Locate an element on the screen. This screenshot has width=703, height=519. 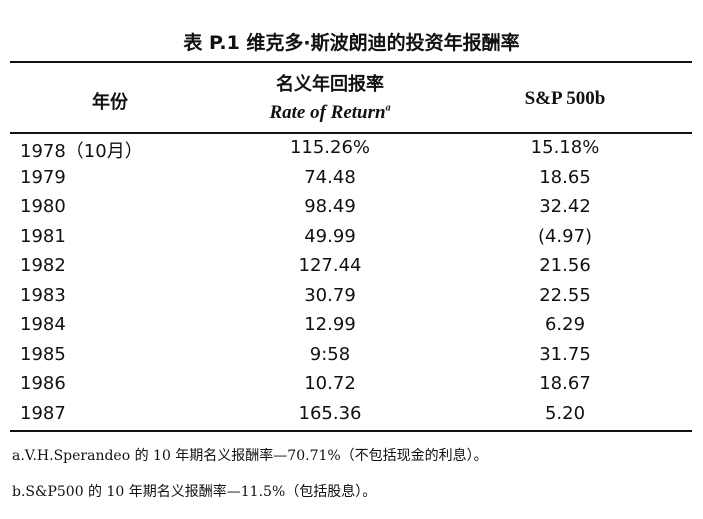
sp500-cell: 32.42 is located at coordinates (565, 206).